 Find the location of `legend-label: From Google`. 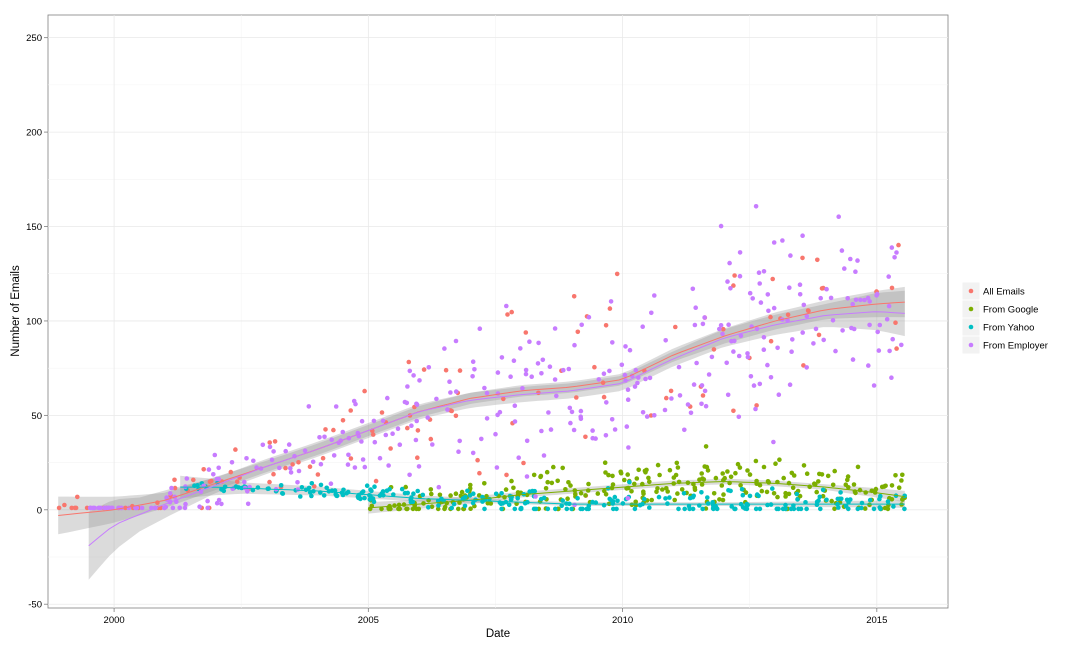

legend-label: From Google is located at coordinates (1010, 310).